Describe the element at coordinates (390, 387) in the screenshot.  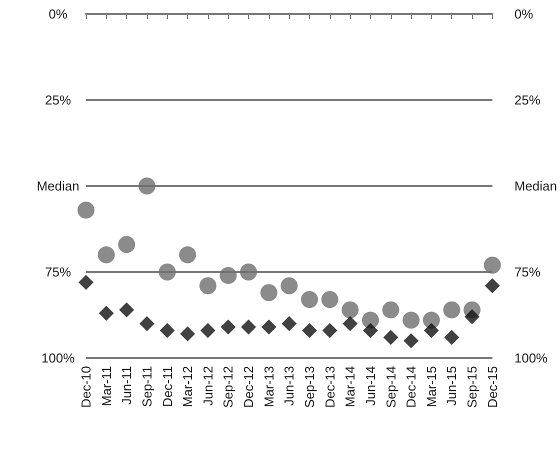
I see `x-tick-label: Sep-14` at that location.